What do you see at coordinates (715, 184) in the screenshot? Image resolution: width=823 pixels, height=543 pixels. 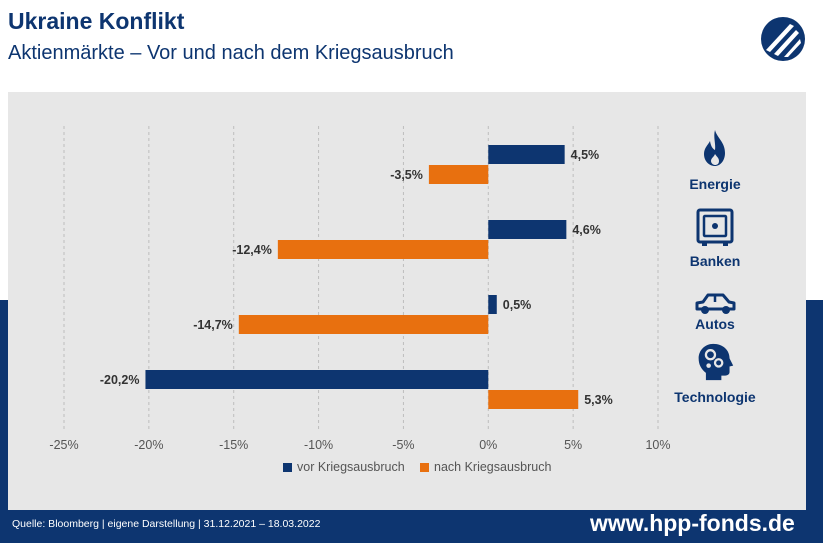 I see `category-label-energie: Energie` at bounding box center [715, 184].